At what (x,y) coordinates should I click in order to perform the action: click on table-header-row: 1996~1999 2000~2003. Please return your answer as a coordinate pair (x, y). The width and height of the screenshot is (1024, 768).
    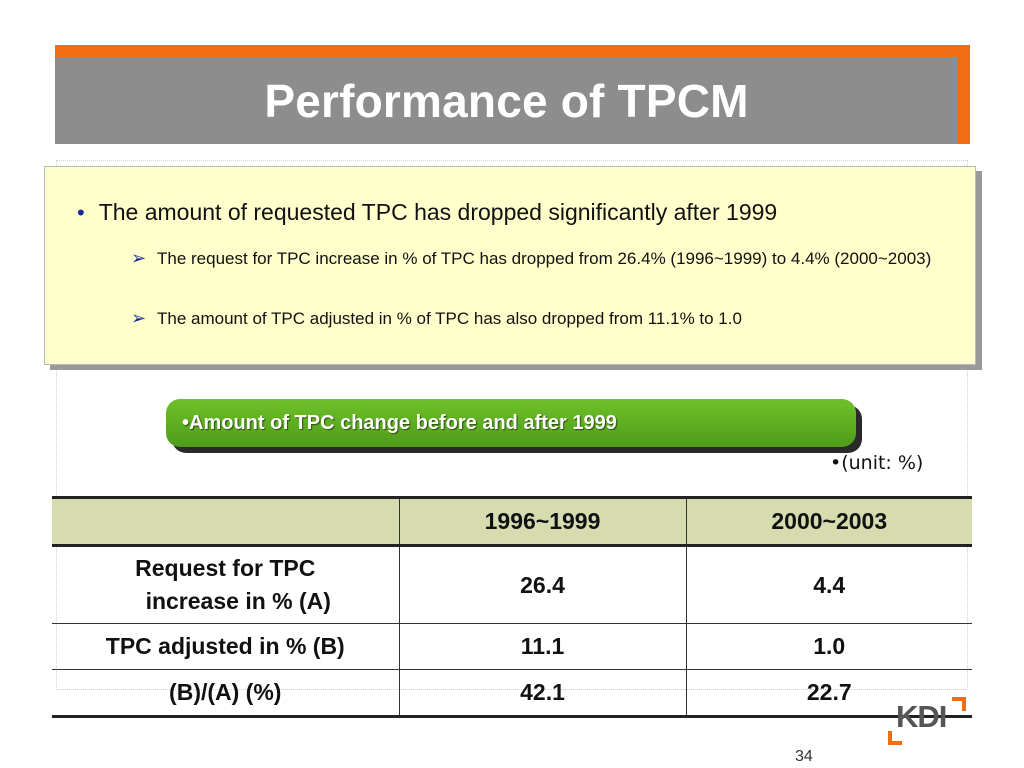
    Looking at the image, I should click on (512, 521).